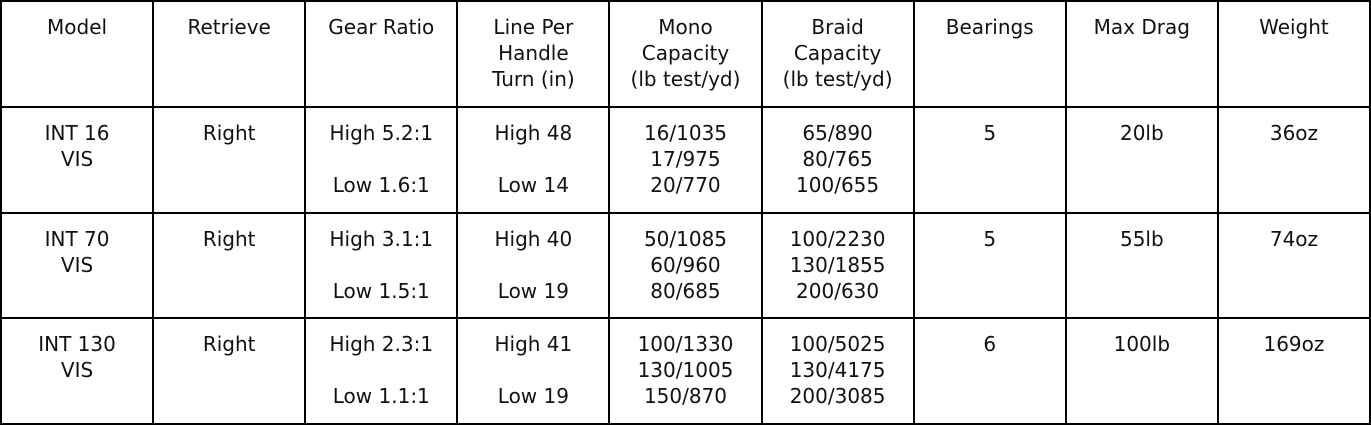 This screenshot has height=425, width=1371. What do you see at coordinates (837, 396) in the screenshot?
I see `cell-line: 200/3085` at bounding box center [837, 396].